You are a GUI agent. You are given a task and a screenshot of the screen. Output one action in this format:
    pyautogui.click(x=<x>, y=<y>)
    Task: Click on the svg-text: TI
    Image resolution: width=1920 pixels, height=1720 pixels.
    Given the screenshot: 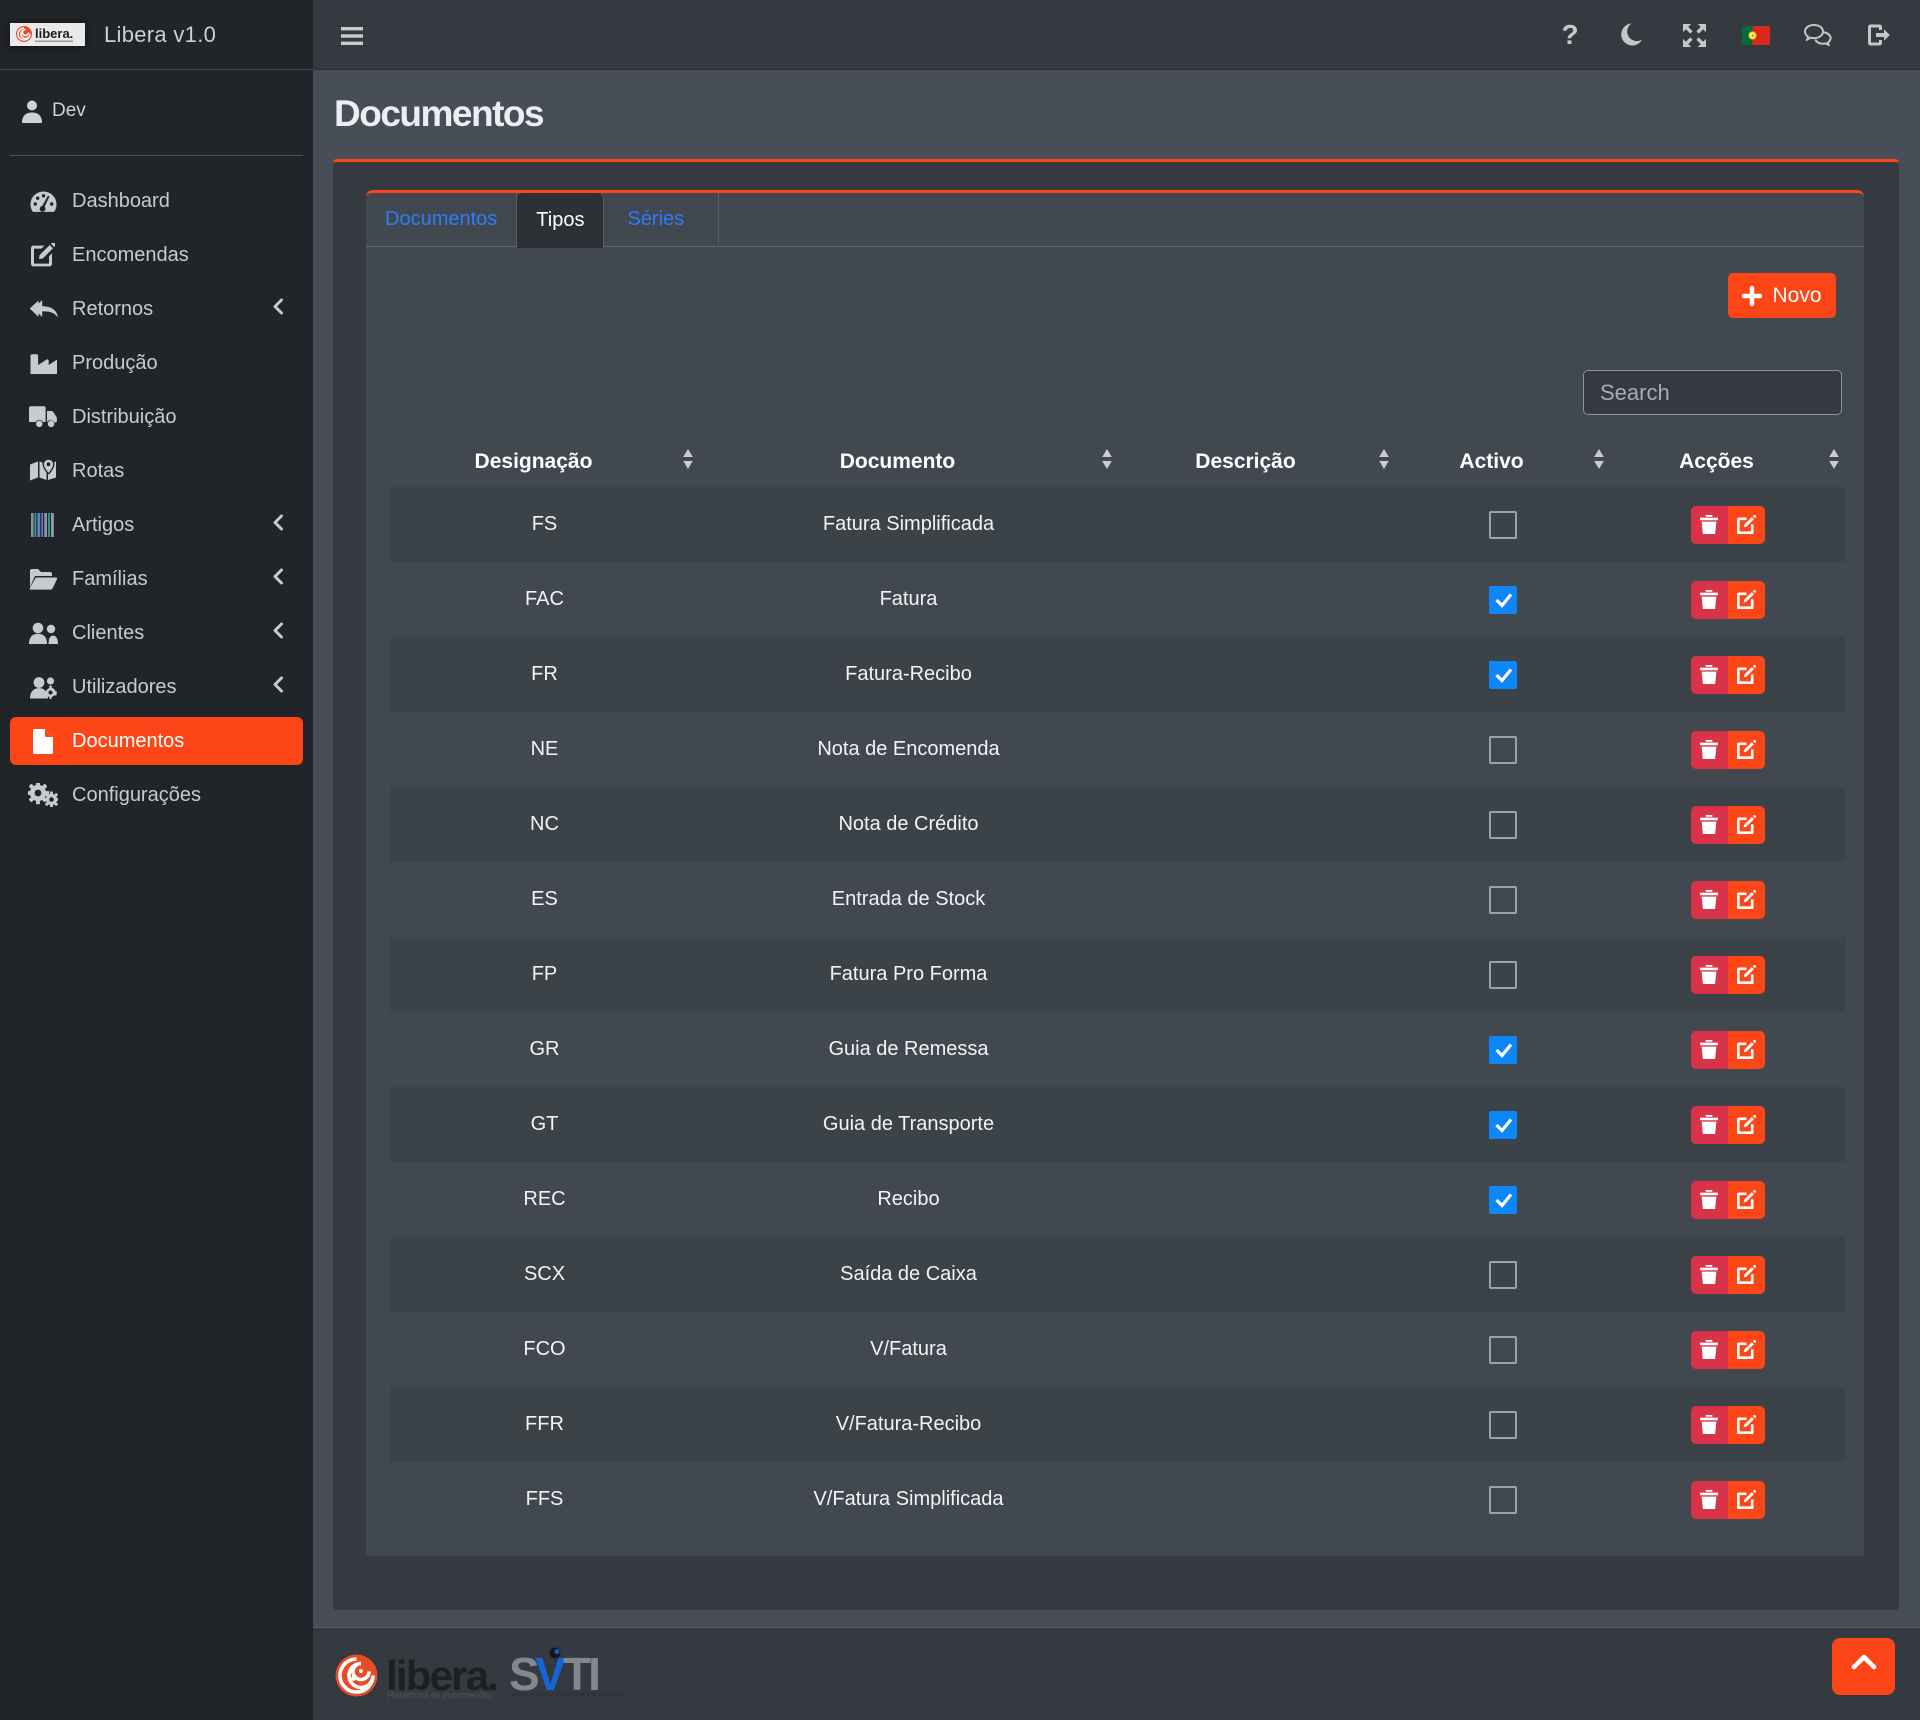 What is the action you would take?
    pyautogui.click(x=580, y=1674)
    